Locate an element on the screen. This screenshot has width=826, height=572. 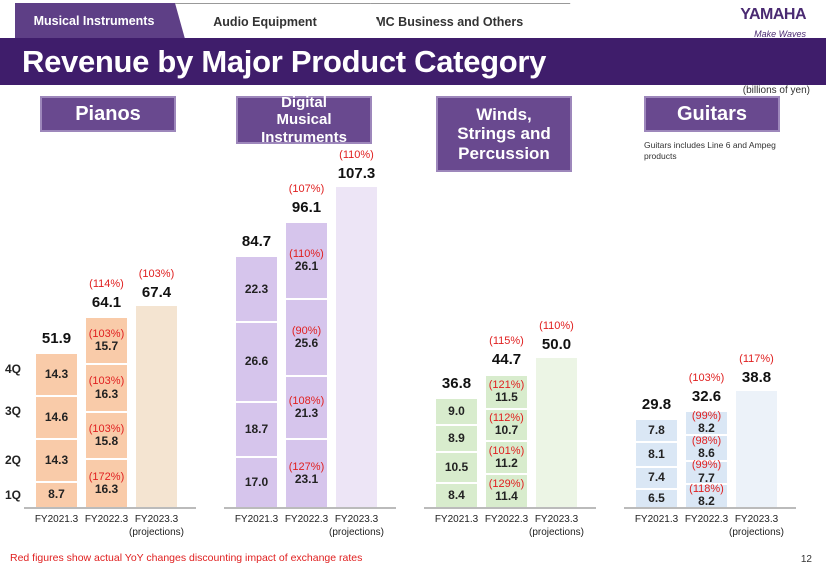
logo-name: YAMAHA is located at coordinates (773, 14).